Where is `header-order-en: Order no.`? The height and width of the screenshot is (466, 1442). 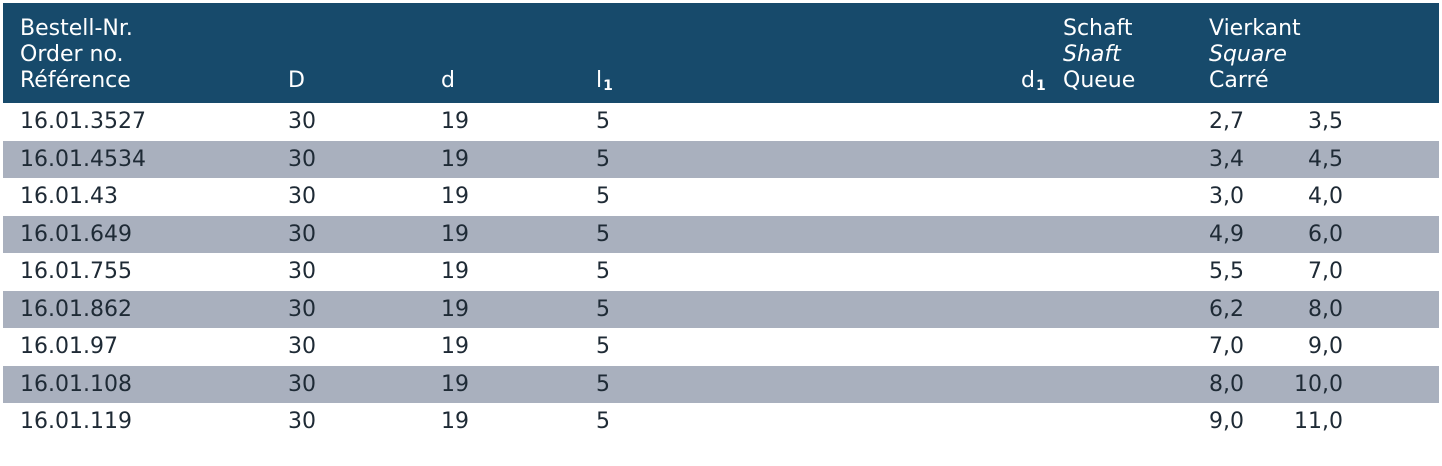 header-order-en: Order no. is located at coordinates (72, 54).